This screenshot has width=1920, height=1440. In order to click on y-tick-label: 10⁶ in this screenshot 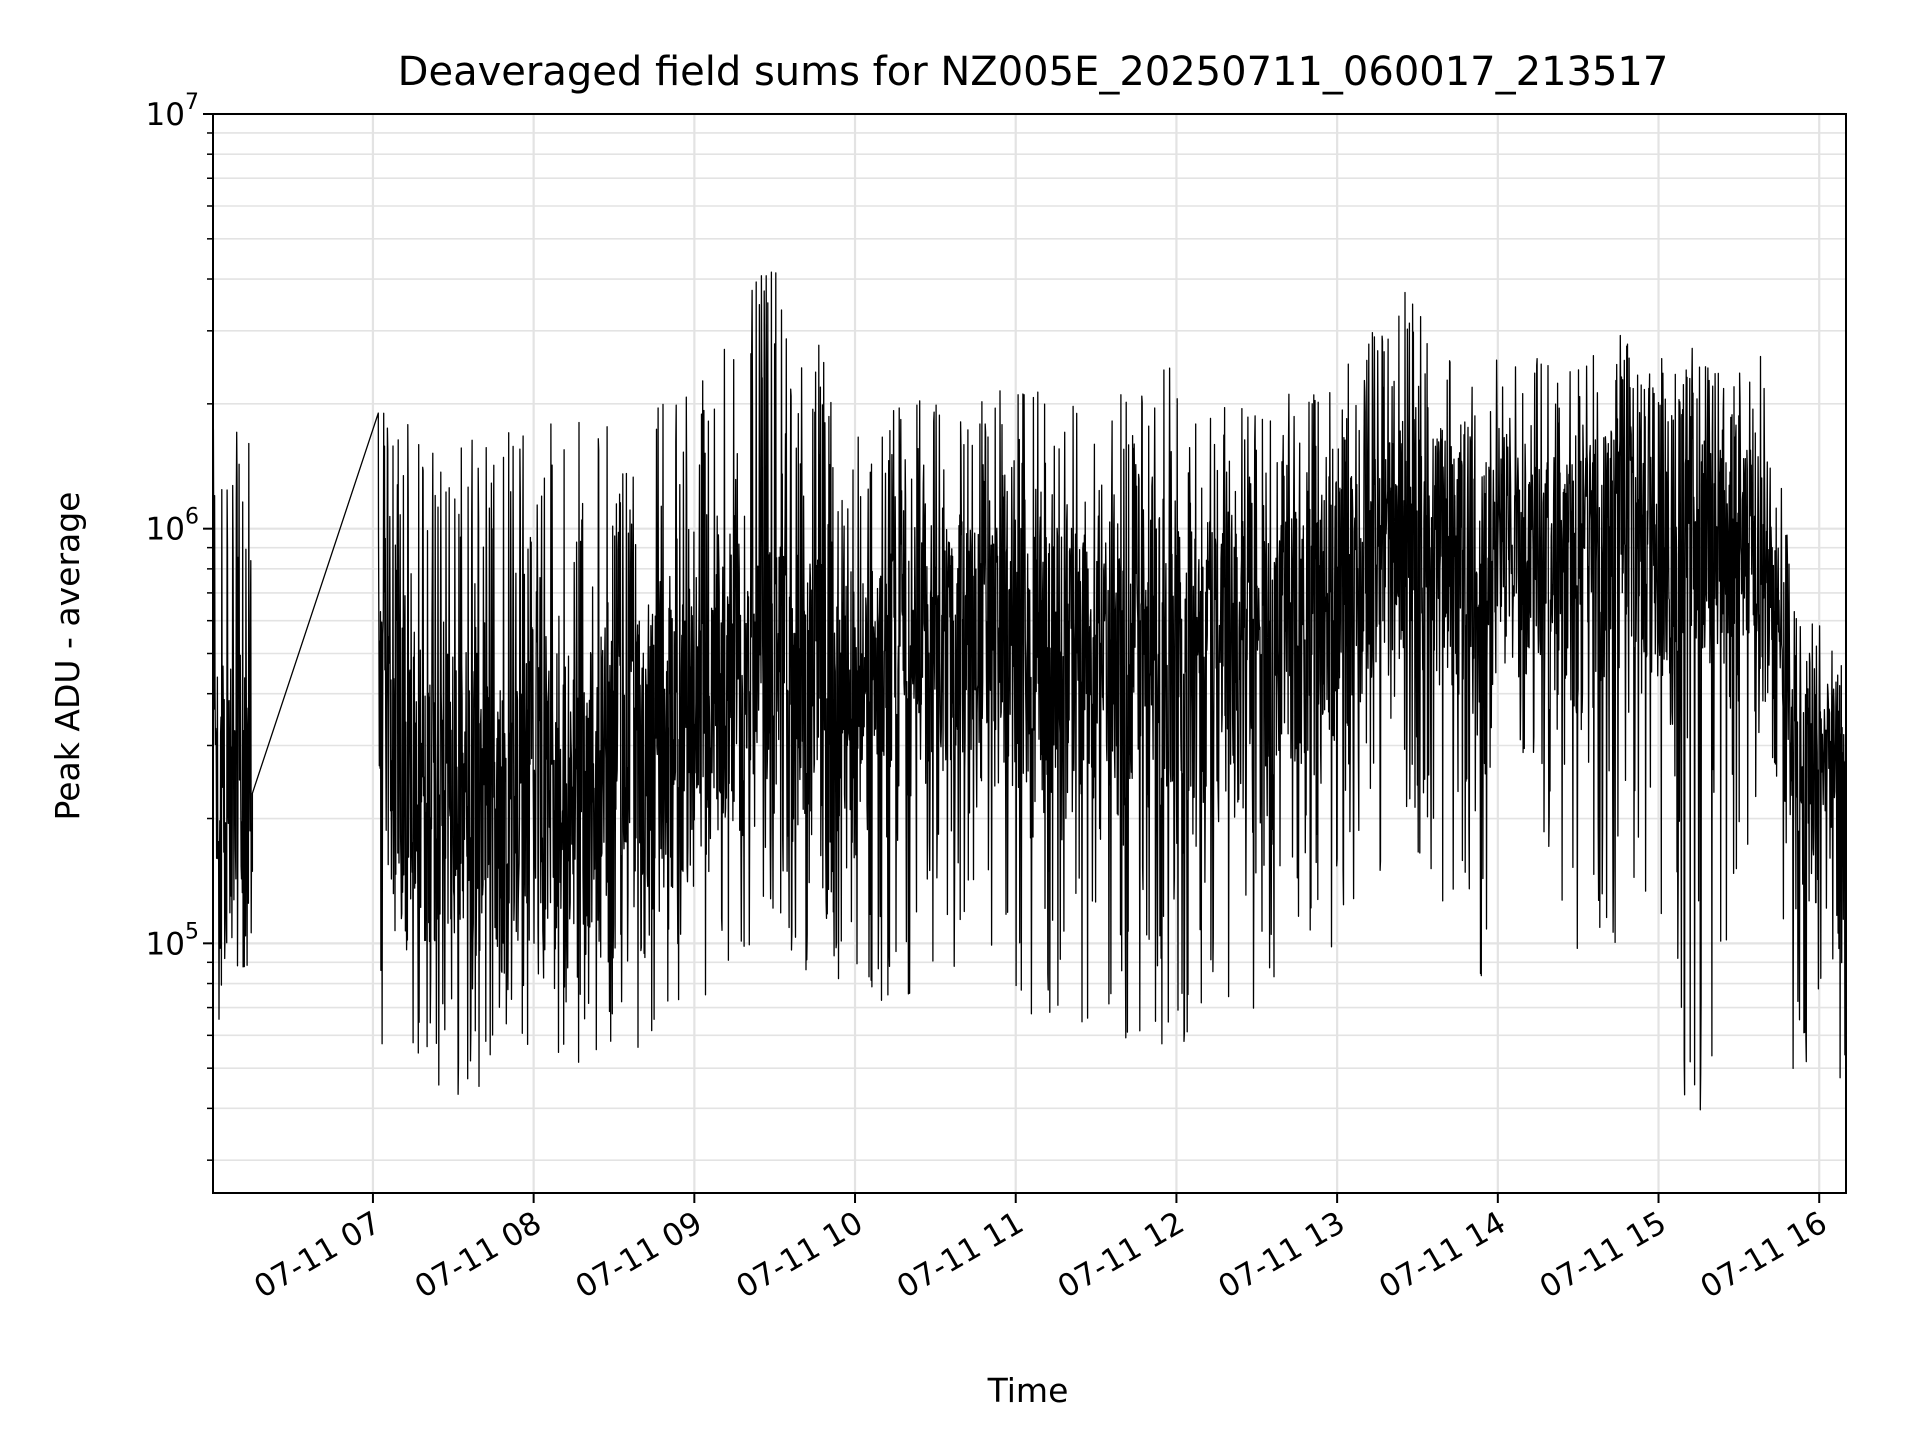, I will do `click(172, 526)`.